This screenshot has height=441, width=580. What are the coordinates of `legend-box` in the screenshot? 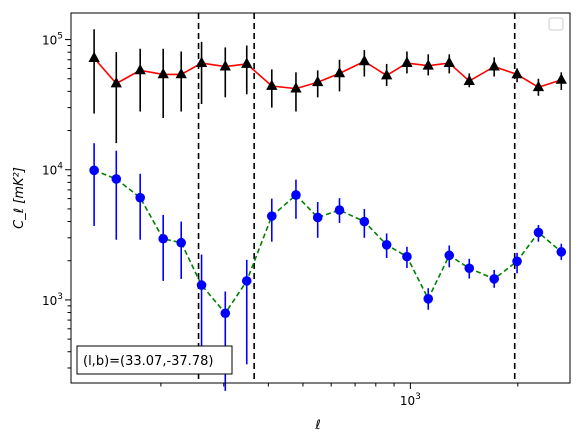 It's located at (556, 24).